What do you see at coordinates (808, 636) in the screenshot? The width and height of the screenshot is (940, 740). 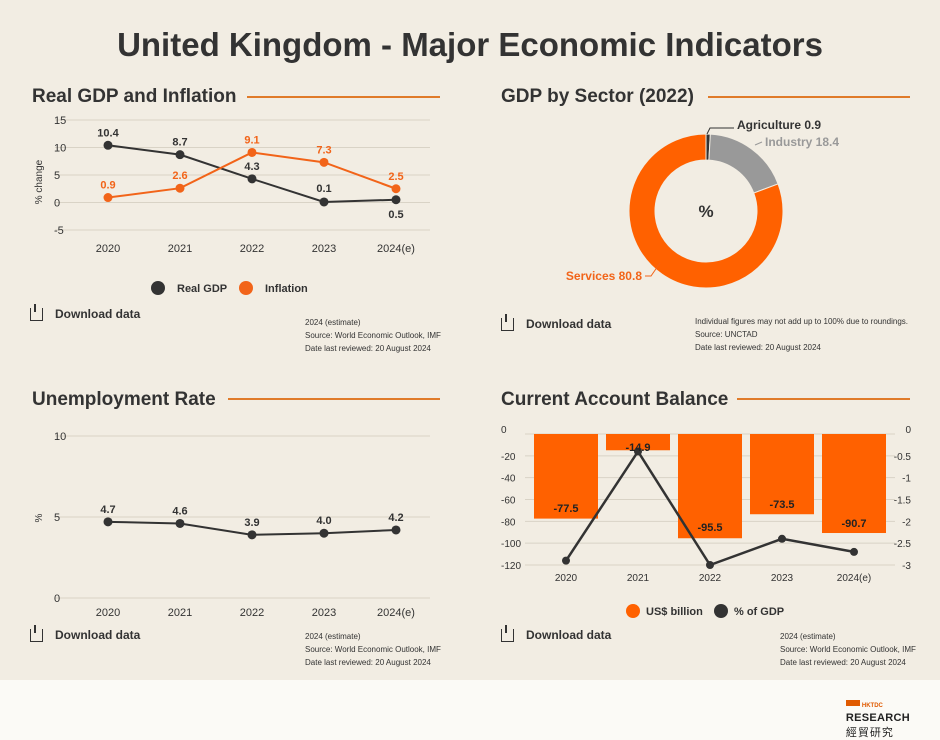 I see `note-line: 2024 (estimate)` at bounding box center [808, 636].